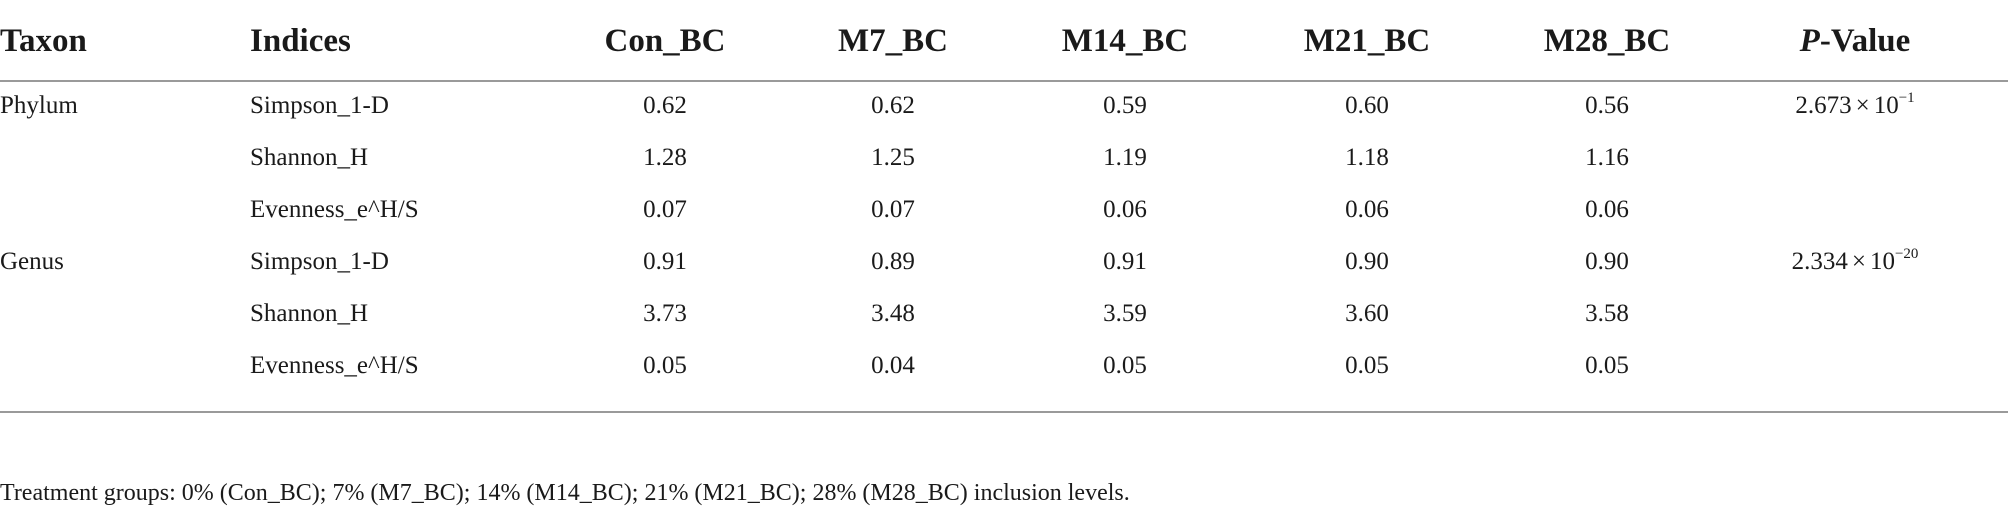  I want to click on header-m7-bc: M7_BC, so click(893, 41).